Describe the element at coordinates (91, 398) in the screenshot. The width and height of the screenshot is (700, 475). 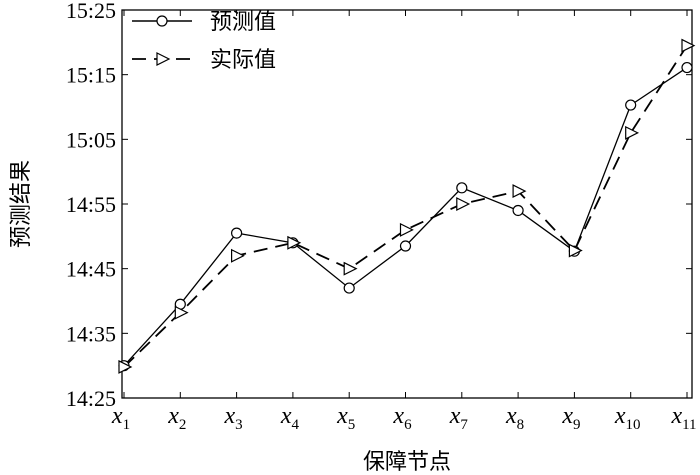
I see `y-tick-label: 14:25` at that location.